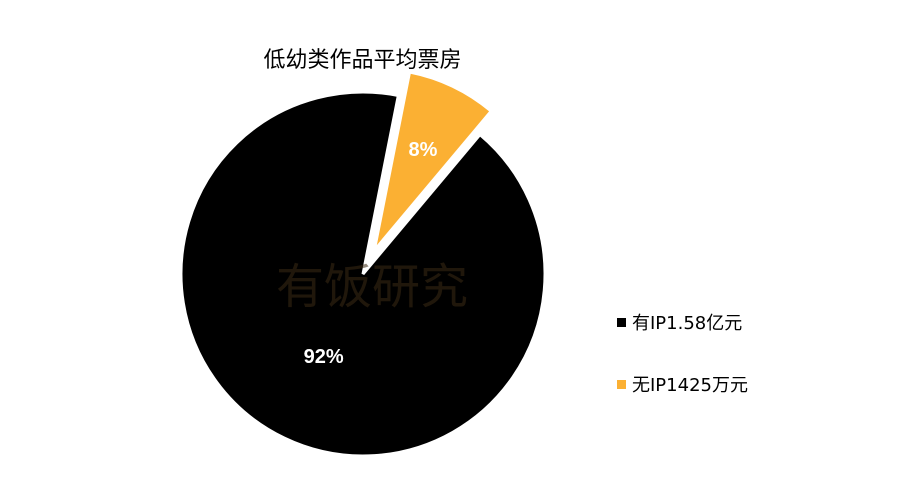  Describe the element at coordinates (687, 323) in the screenshot. I see `legend-label: 有IP1.58亿元` at that location.